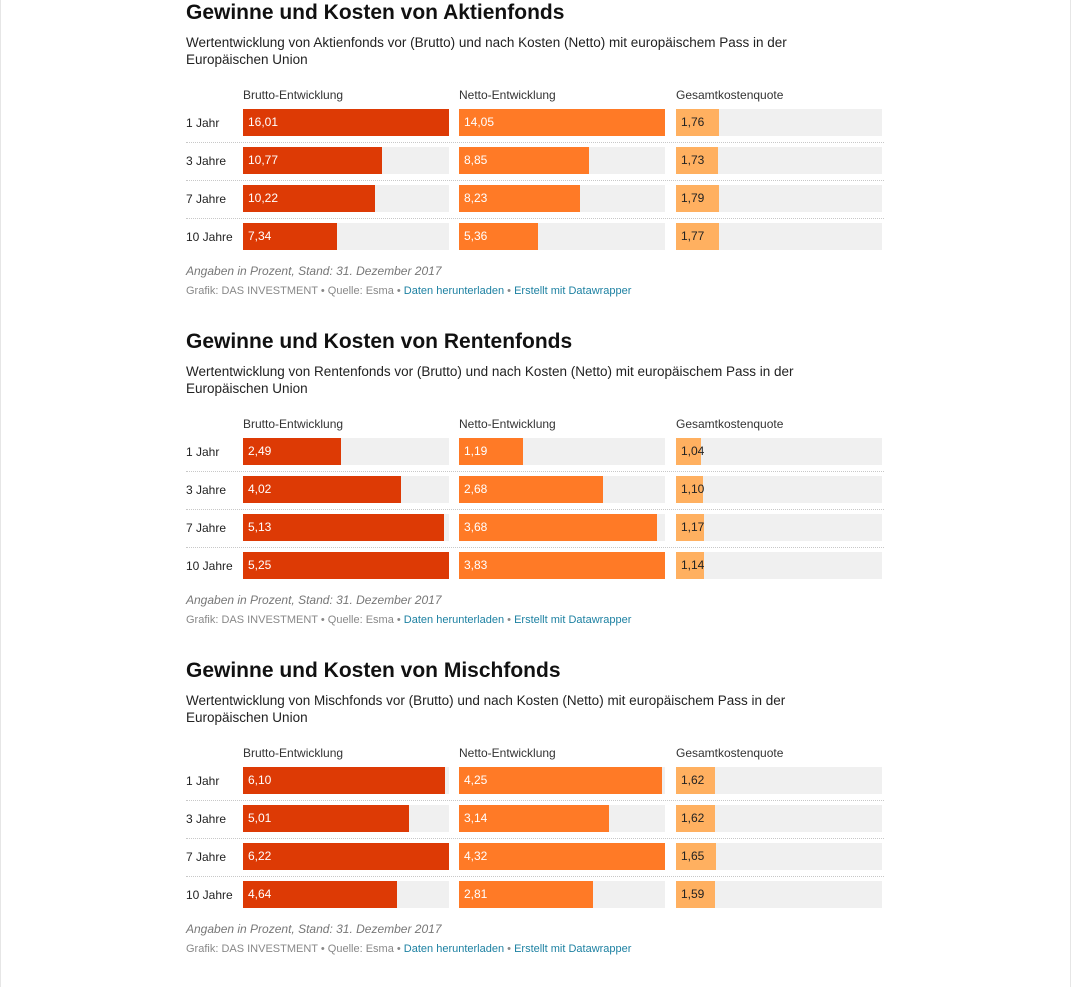 This screenshot has width=1072, height=987. Describe the element at coordinates (209, 566) in the screenshot. I see `row-label: 10 Jahre` at that location.